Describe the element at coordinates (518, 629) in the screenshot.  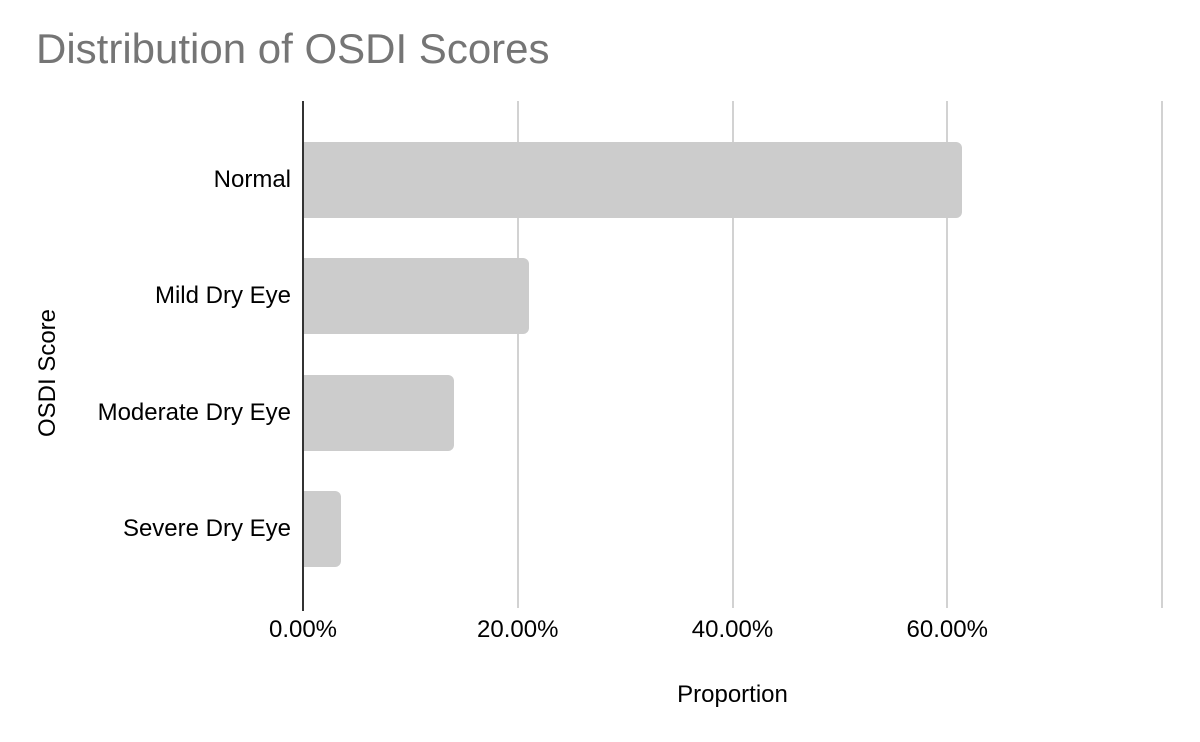
I see `x-tick-label: 20.00%` at that location.